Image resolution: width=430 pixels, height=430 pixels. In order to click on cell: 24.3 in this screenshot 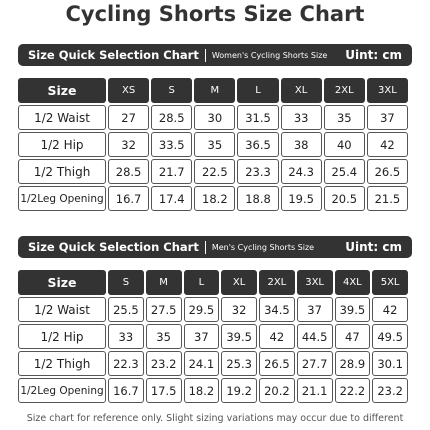, I will do `click(301, 171)`.